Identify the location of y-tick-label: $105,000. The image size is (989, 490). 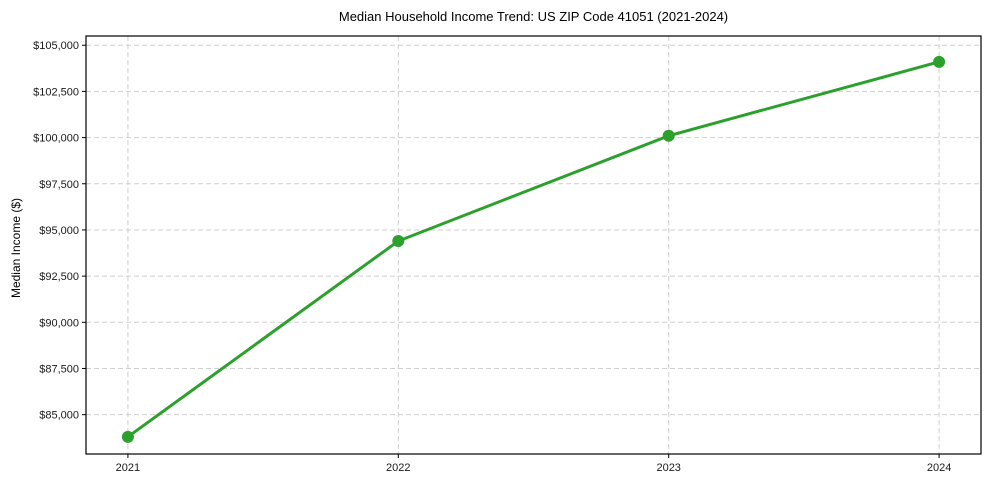
(56, 46).